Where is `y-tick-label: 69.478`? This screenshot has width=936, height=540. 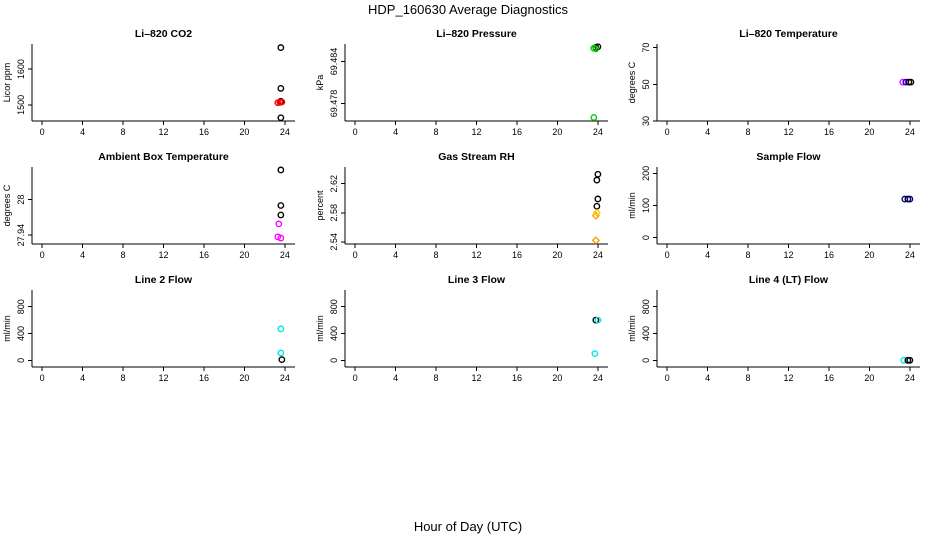 y-tick-label: 69.478 is located at coordinates (334, 104).